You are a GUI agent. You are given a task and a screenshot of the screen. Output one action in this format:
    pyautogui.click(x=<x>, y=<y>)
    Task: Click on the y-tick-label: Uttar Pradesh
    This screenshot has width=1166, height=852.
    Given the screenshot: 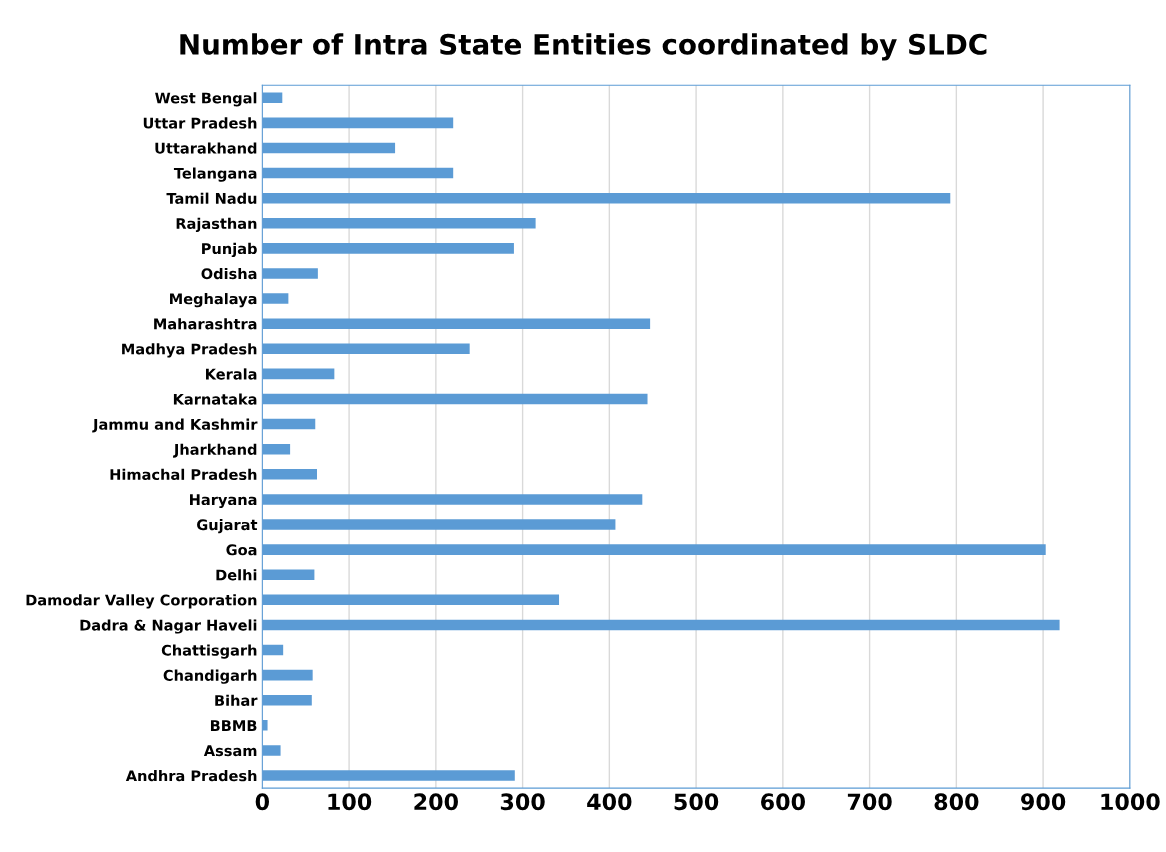 What is the action you would take?
    pyautogui.click(x=200, y=123)
    